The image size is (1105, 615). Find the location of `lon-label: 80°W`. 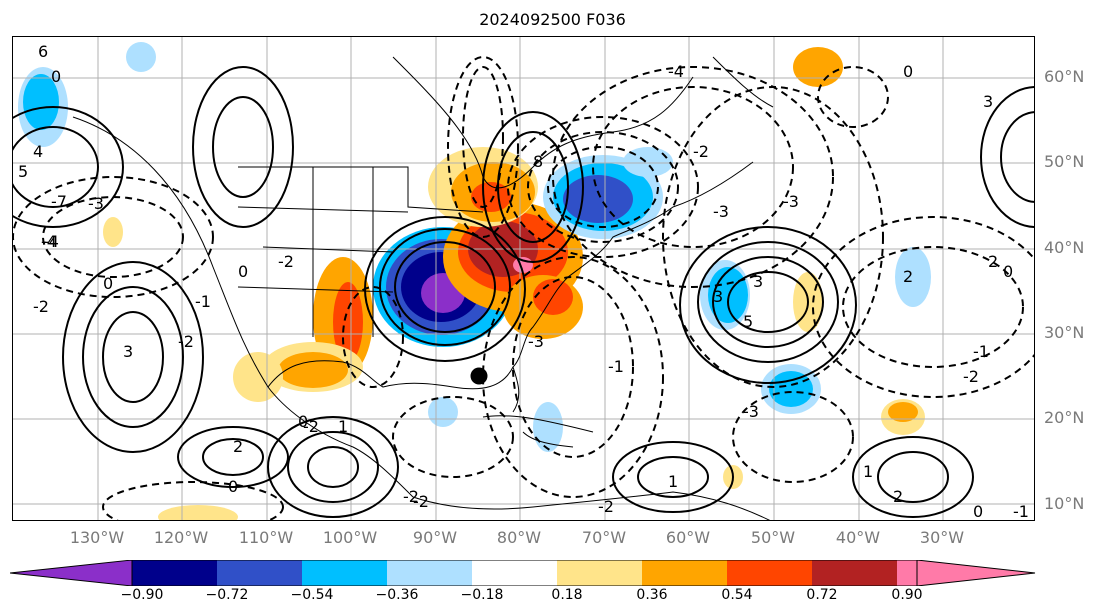

lon-label: 80°W is located at coordinates (519, 537).